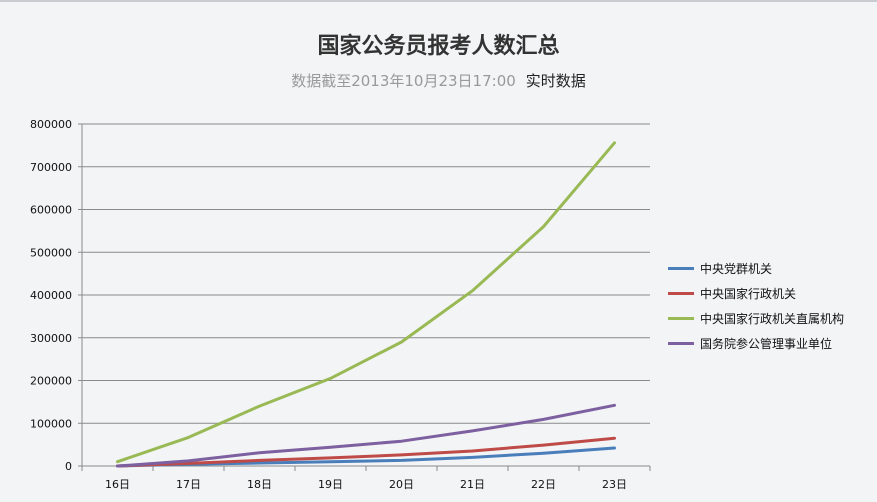 This screenshot has width=877, height=502. I want to click on y-tick-label: 700000, so click(51, 167).